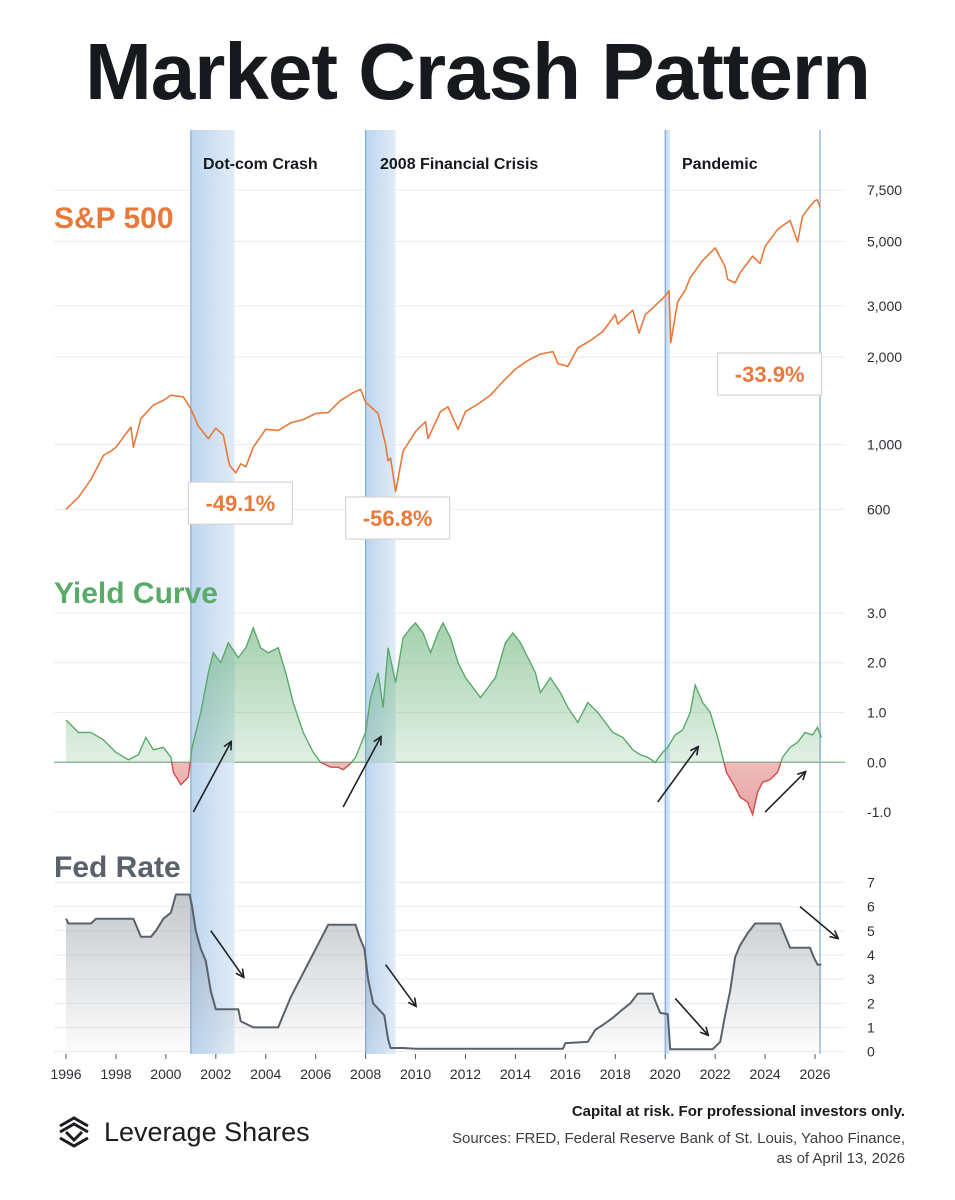  What do you see at coordinates (877, 762) in the screenshot?
I see `y-tick-label: 0.0` at bounding box center [877, 762].